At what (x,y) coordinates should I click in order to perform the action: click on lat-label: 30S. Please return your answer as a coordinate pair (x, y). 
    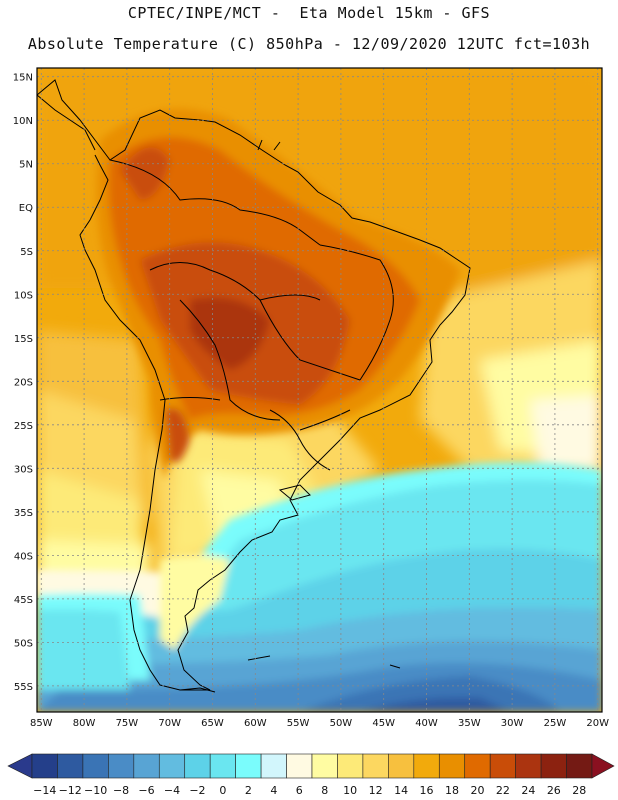
    Looking at the image, I should click on (23, 469).